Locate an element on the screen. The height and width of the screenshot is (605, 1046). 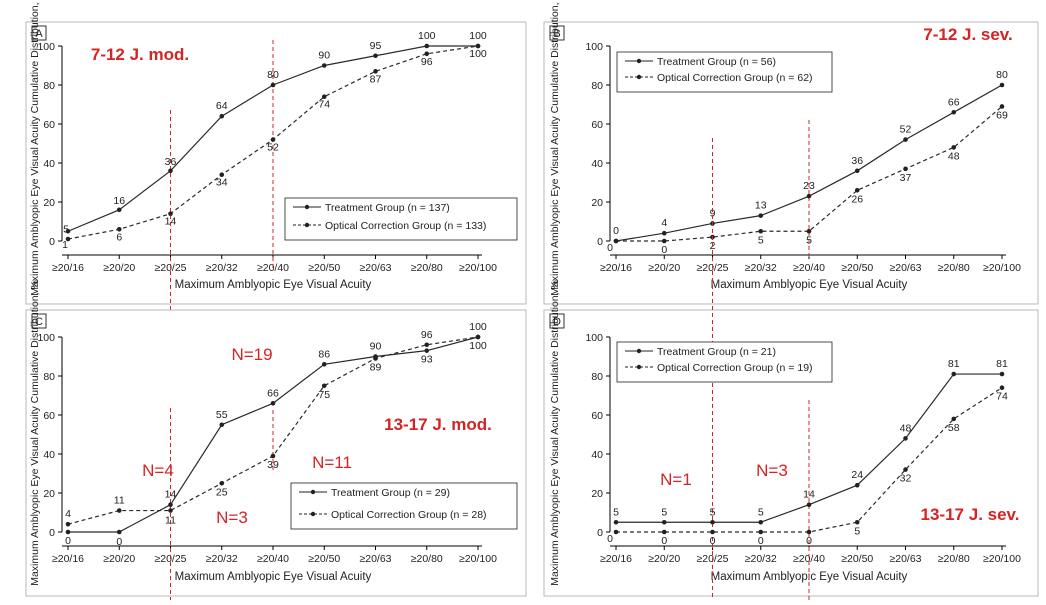
data-label: 14 is located at coordinates (171, 495).